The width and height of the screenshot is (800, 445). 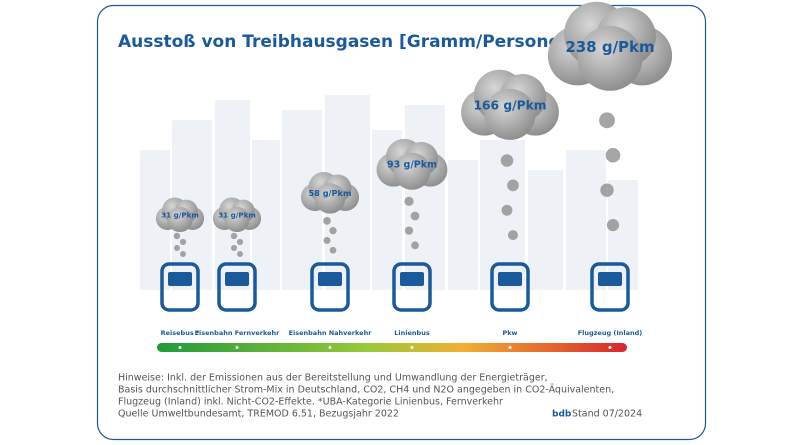 I want to click on category-label: Pkw, so click(x=509, y=333).